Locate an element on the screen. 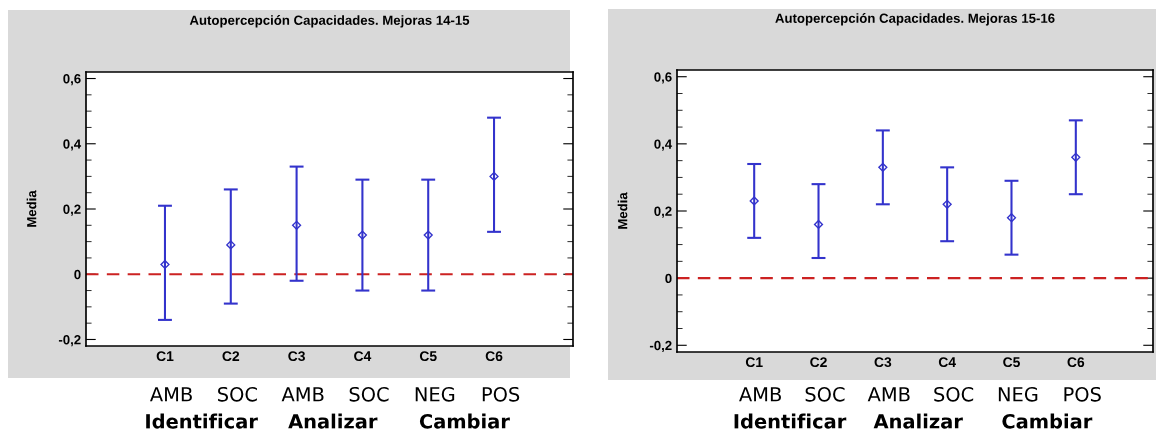 Image resolution: width=1156 pixels, height=434 pixels. chart-title: Autopercepción Capacidades. Mejoras 14-15 is located at coordinates (329, 21).